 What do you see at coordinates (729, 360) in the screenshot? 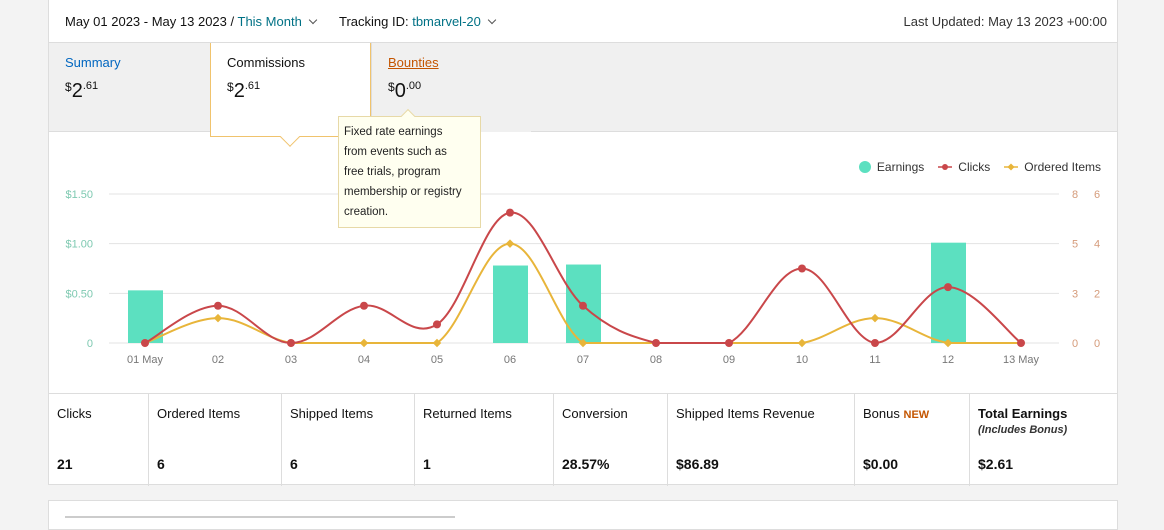
I see `x-axis-tick: 09` at bounding box center [729, 360].